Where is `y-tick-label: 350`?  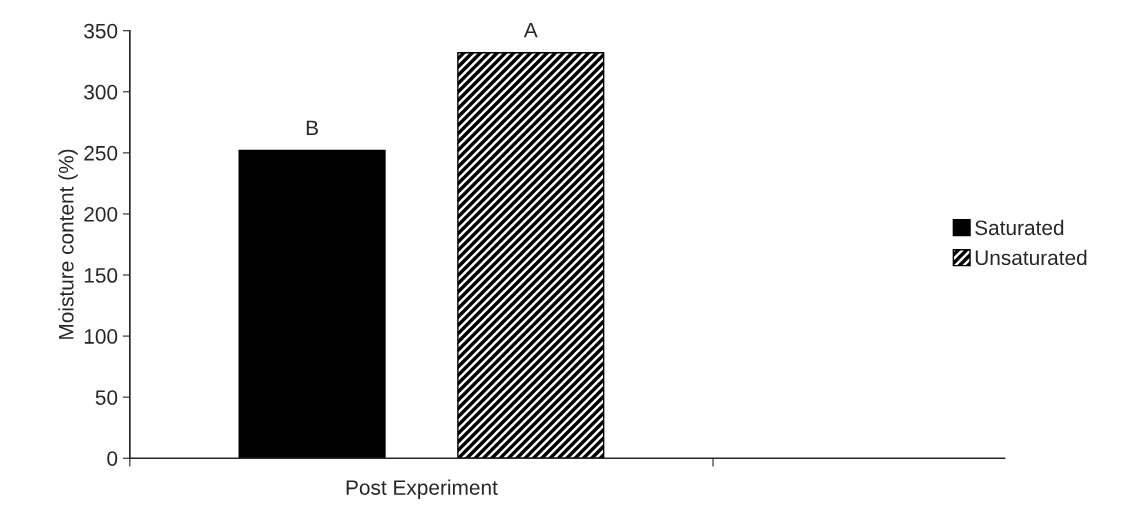 y-tick-label: 350 is located at coordinates (101, 31).